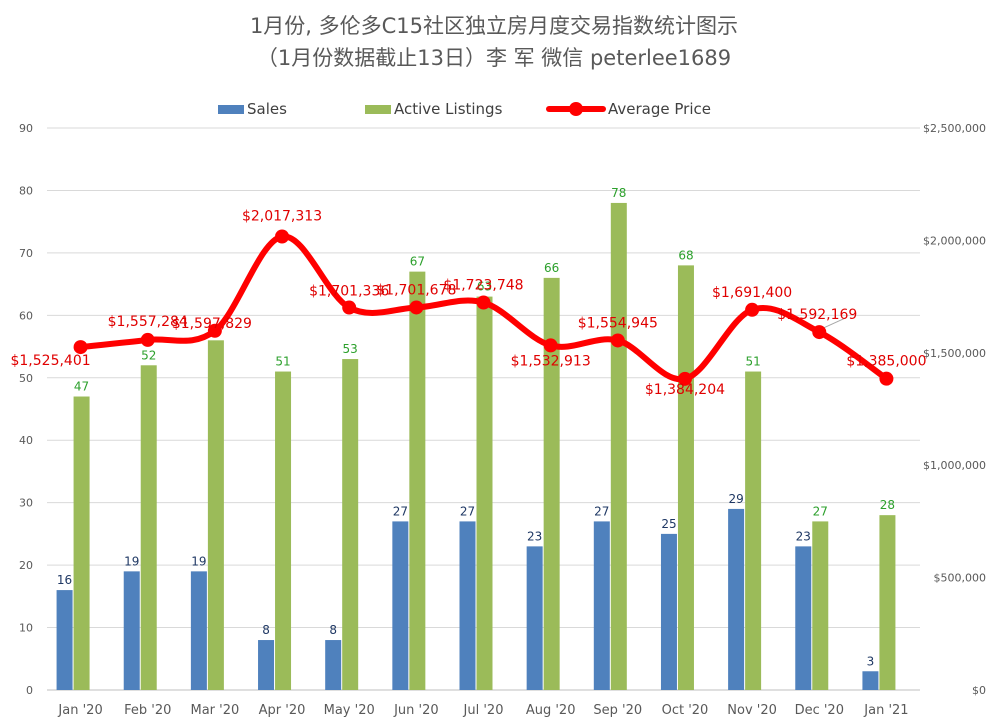 This screenshot has height=721, width=988. I want to click on data-label-sales: 25, so click(668, 524).